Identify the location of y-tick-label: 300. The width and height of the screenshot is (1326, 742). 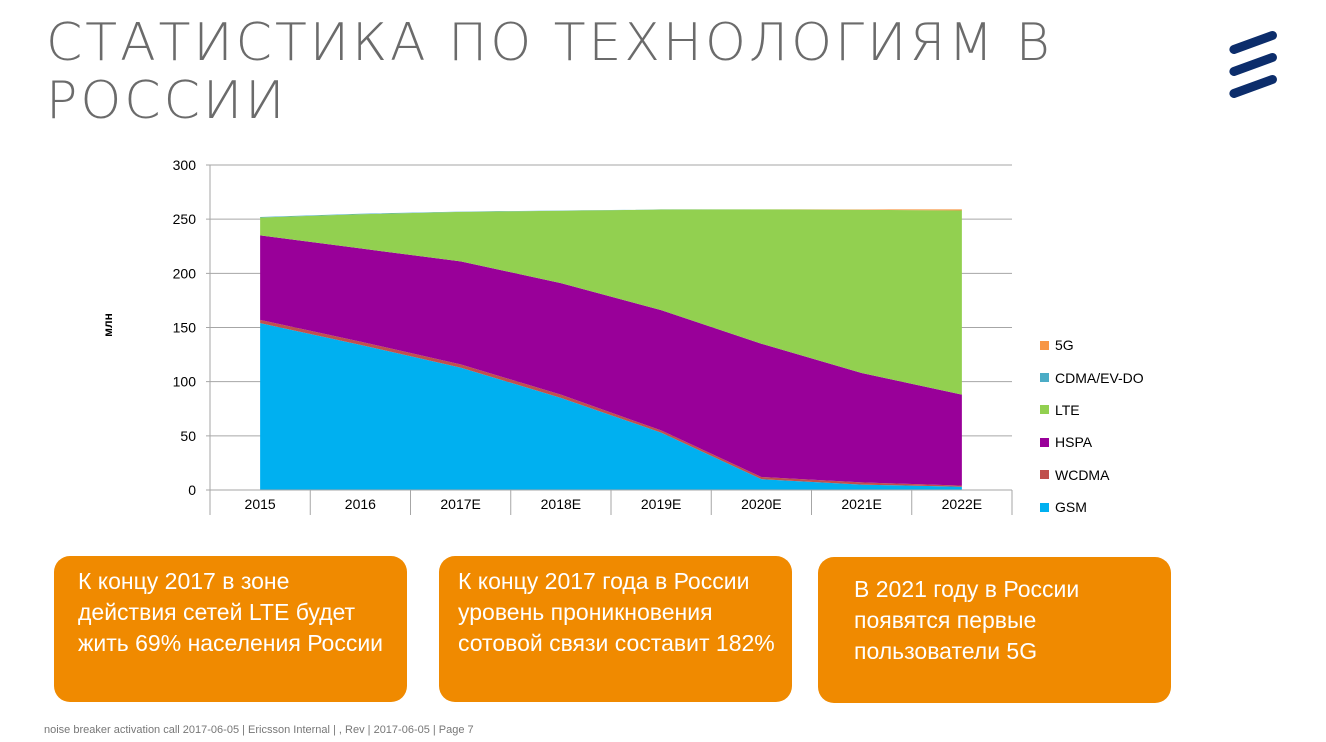
(185, 165).